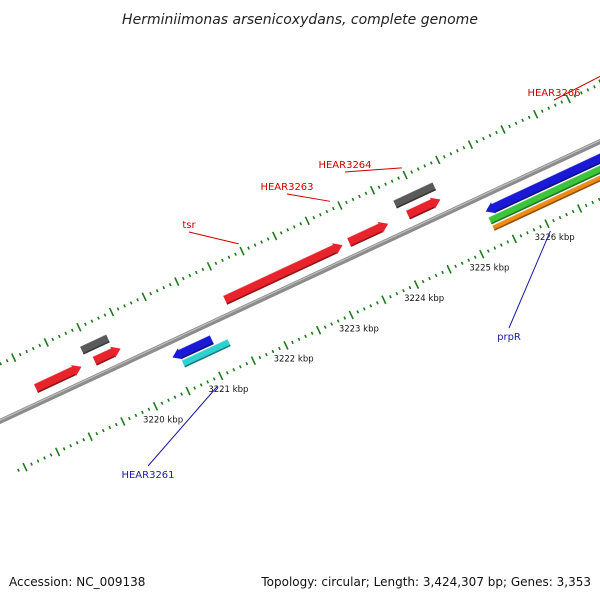 This screenshot has width=600, height=600. What do you see at coordinates (283, 273) in the screenshot?
I see `gene-tsr` at bounding box center [283, 273].